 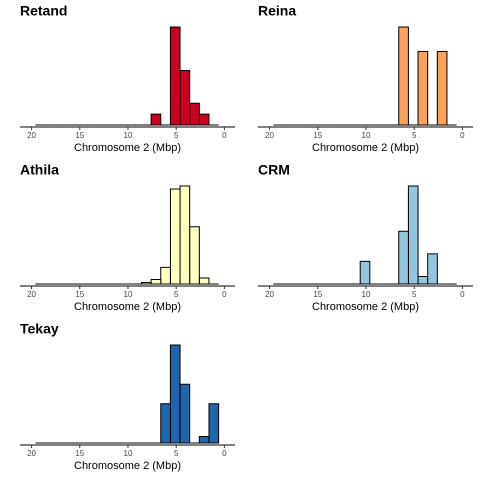 What do you see at coordinates (43, 11) in the screenshot?
I see `panel-title: Retand` at bounding box center [43, 11].